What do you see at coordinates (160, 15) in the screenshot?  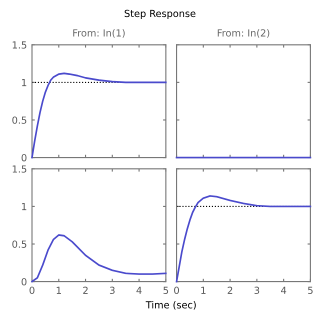 I see `text: Step Response` at bounding box center [160, 15].